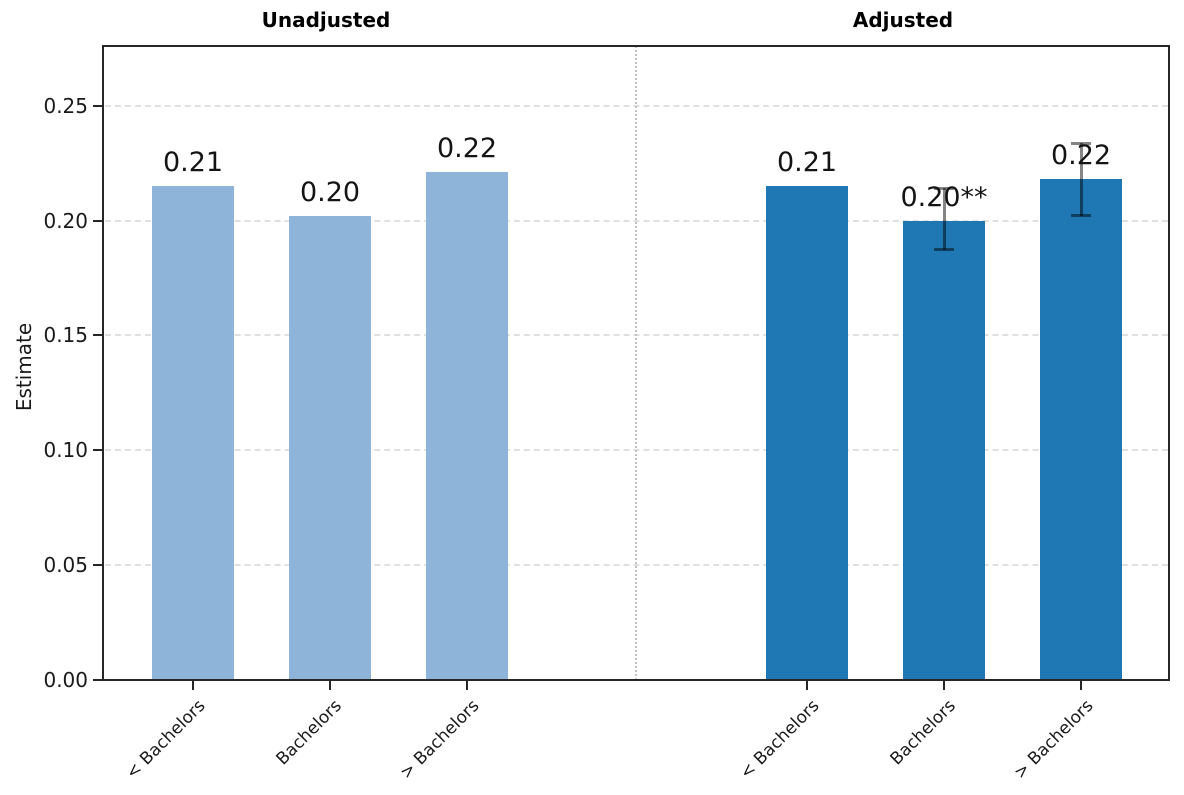  Describe the element at coordinates (24, 367) in the screenshot. I see `y-axis-label: Estimate` at that location.